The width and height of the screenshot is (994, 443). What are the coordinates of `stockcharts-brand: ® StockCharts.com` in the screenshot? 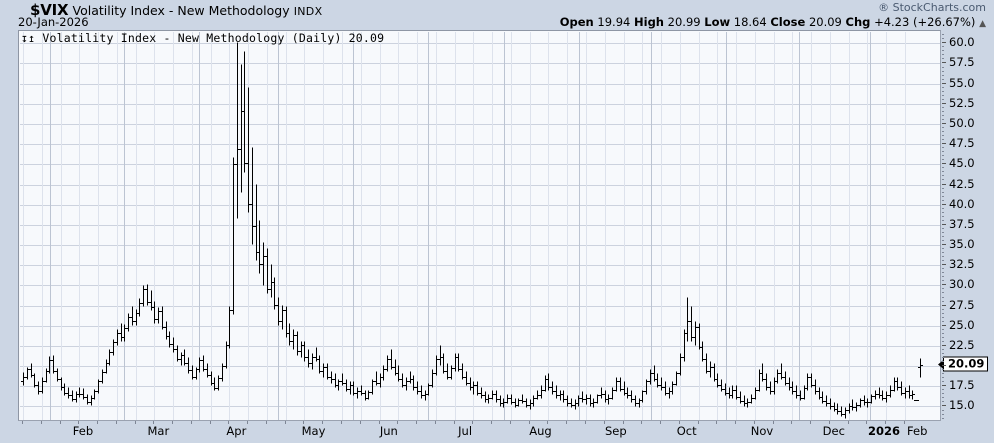 It's located at (932, 7).